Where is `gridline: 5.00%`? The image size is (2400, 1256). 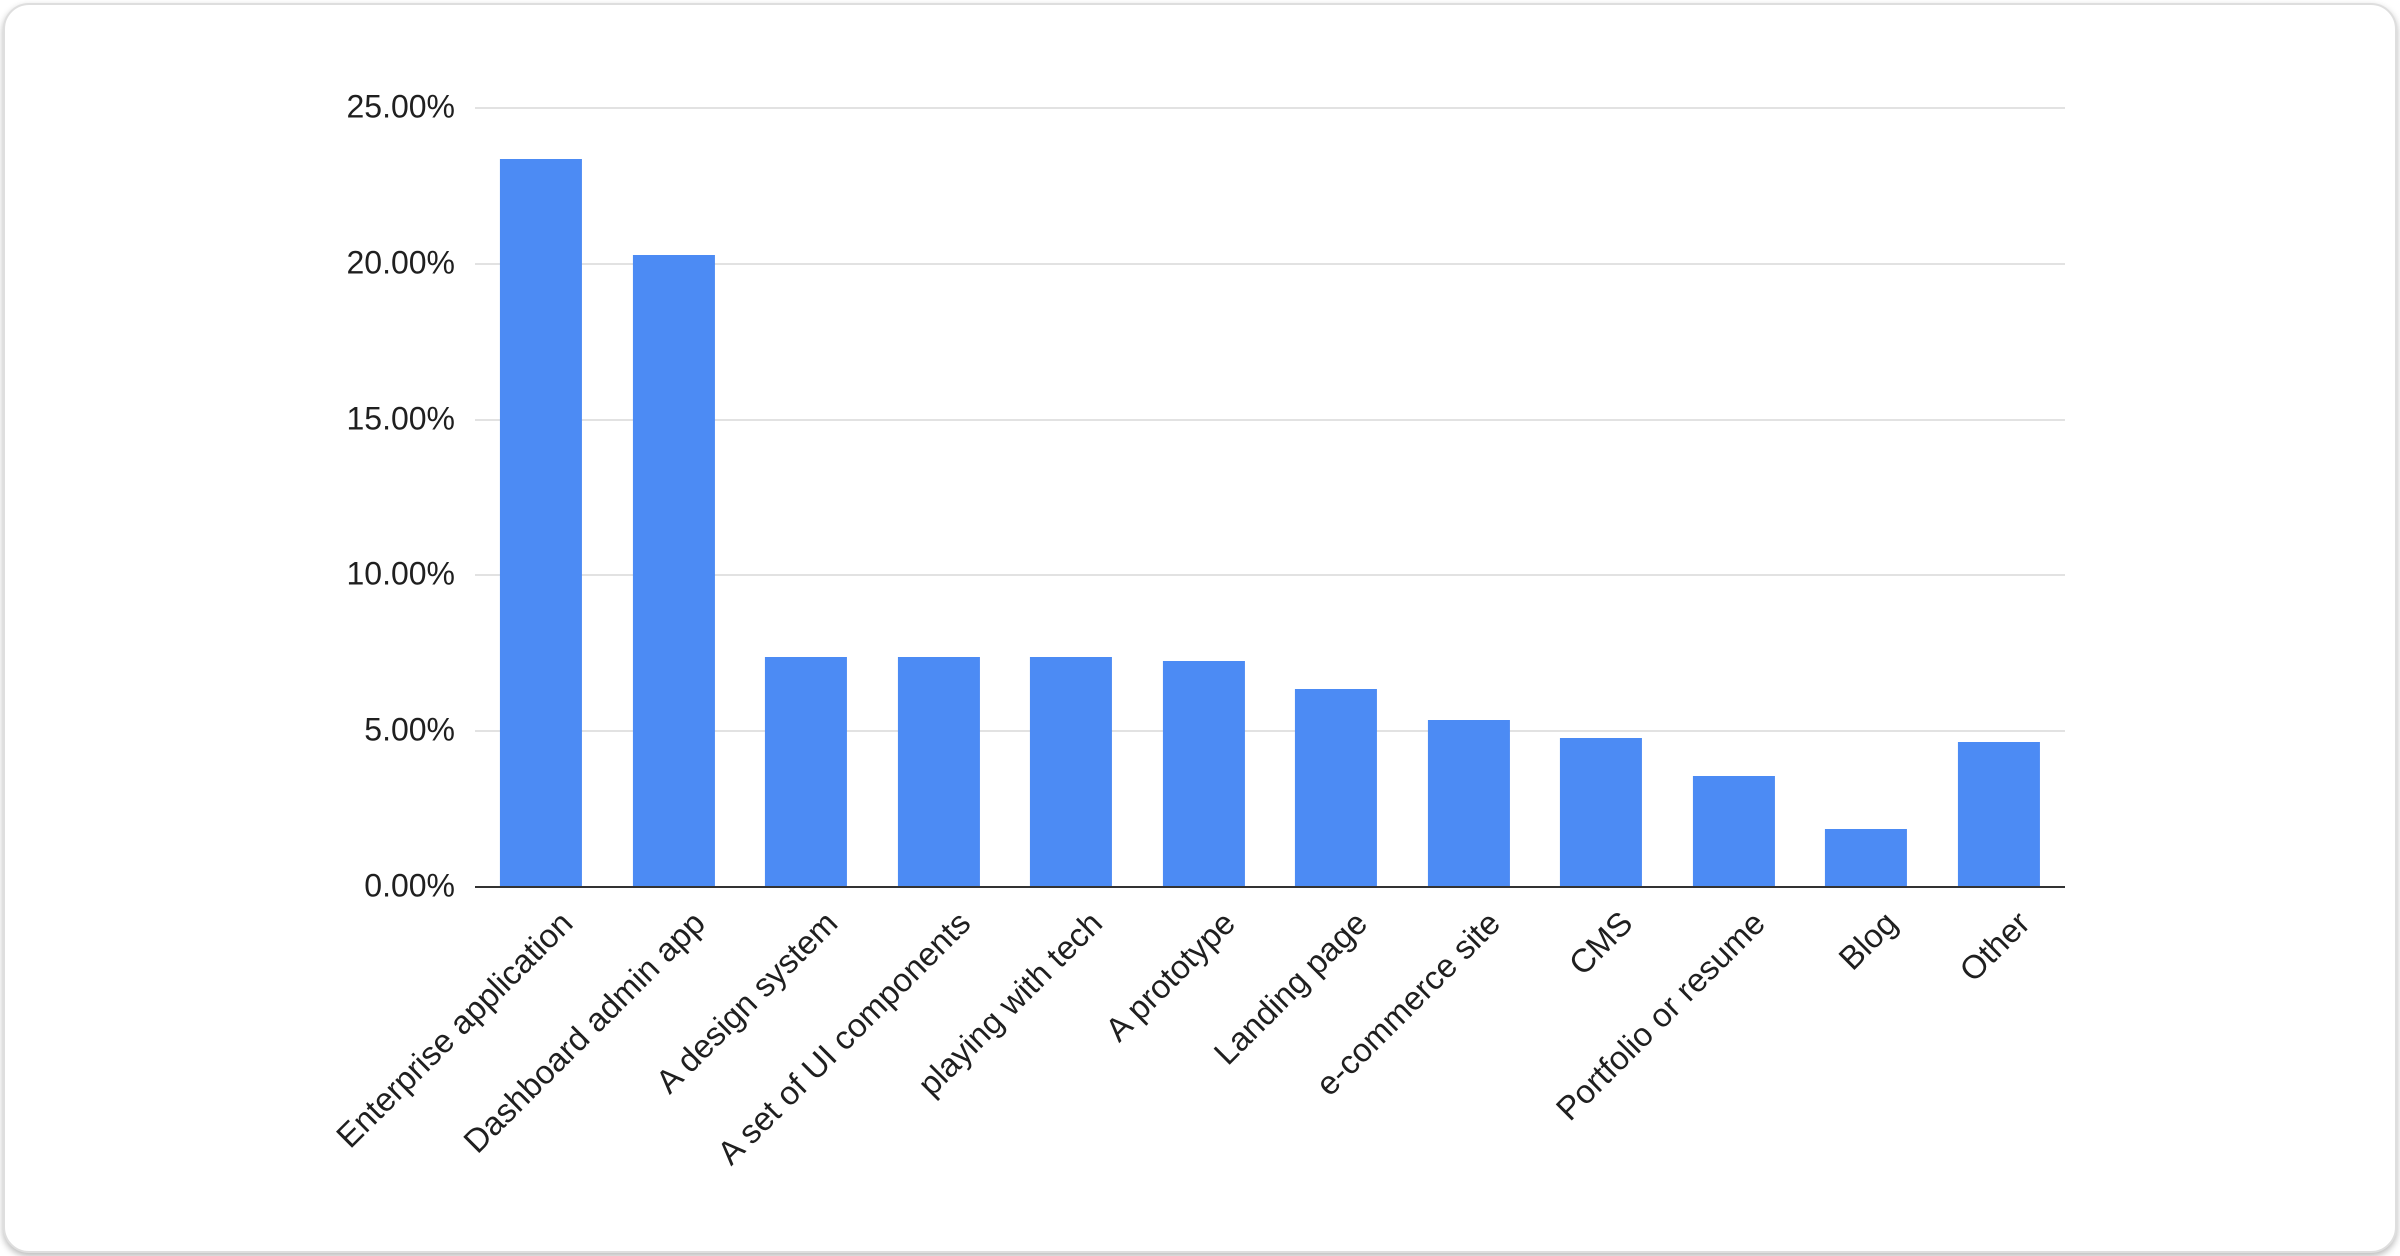 gridline: 5.00% is located at coordinates (1214, 730).